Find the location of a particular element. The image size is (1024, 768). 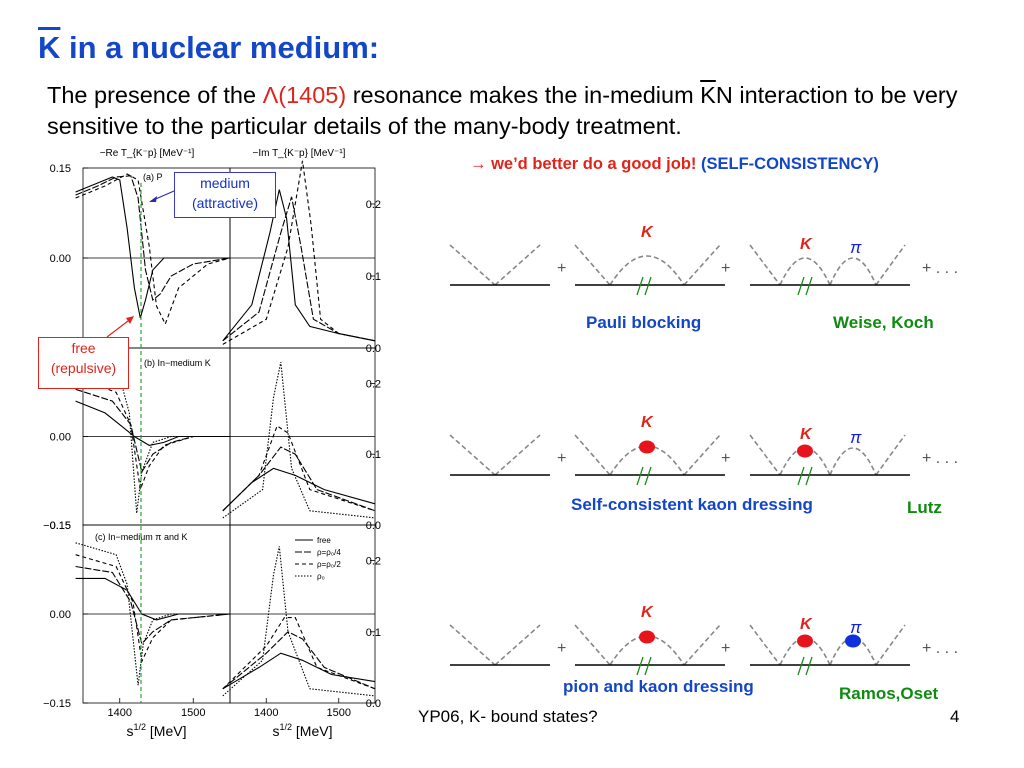

slogan-tag: (SELF-CONSISTENCY) is located at coordinates (787, 164).